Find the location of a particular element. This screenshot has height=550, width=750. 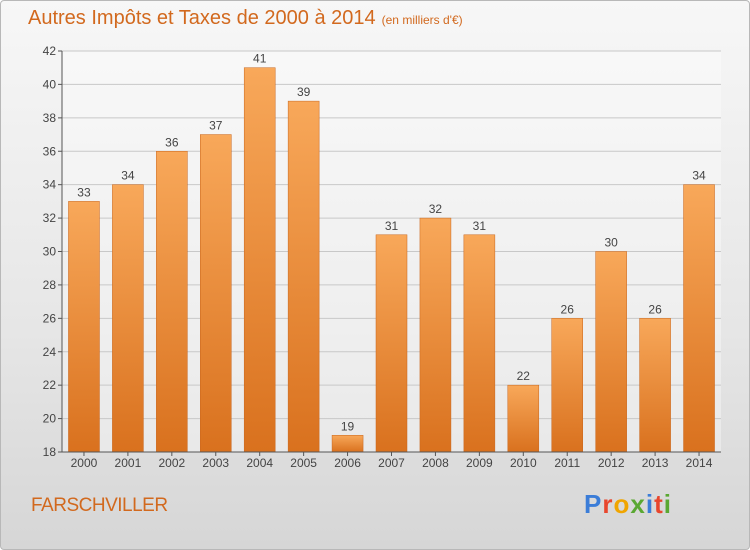

bar-2011 is located at coordinates (567, 385).